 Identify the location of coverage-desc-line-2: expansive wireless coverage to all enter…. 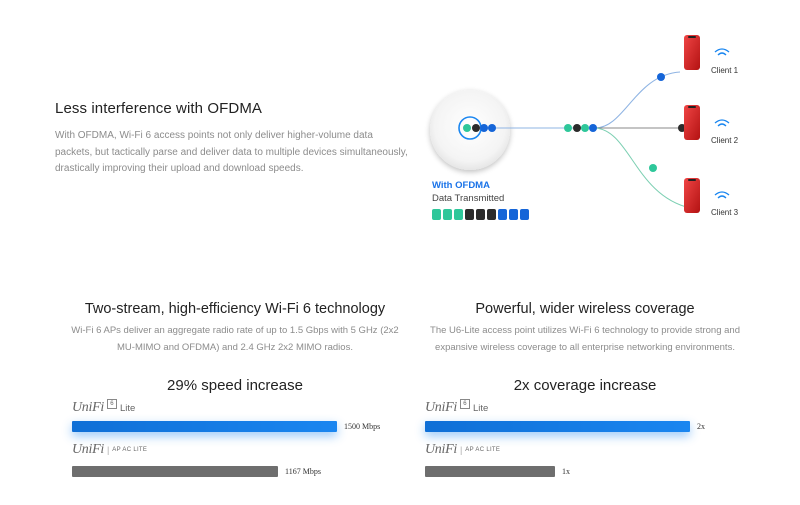
(585, 347).